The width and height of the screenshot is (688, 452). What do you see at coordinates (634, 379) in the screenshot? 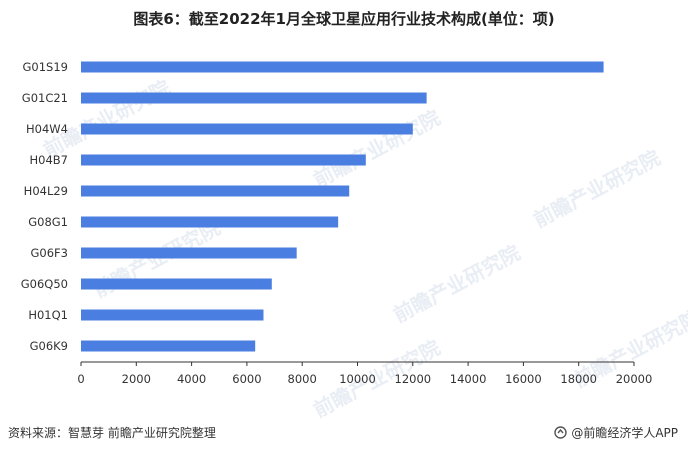
I see `x-tick-label: 20000` at bounding box center [634, 379].